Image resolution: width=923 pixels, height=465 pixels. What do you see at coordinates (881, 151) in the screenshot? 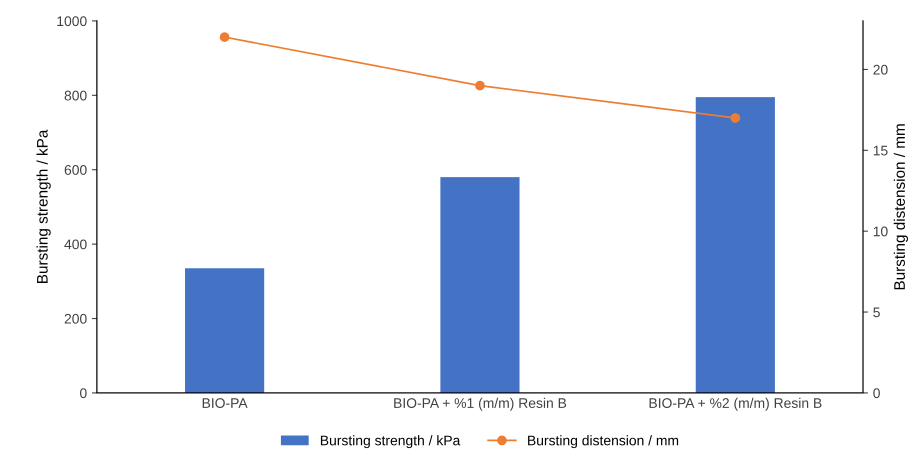
I see `y2-tick-label: 15` at bounding box center [881, 151].